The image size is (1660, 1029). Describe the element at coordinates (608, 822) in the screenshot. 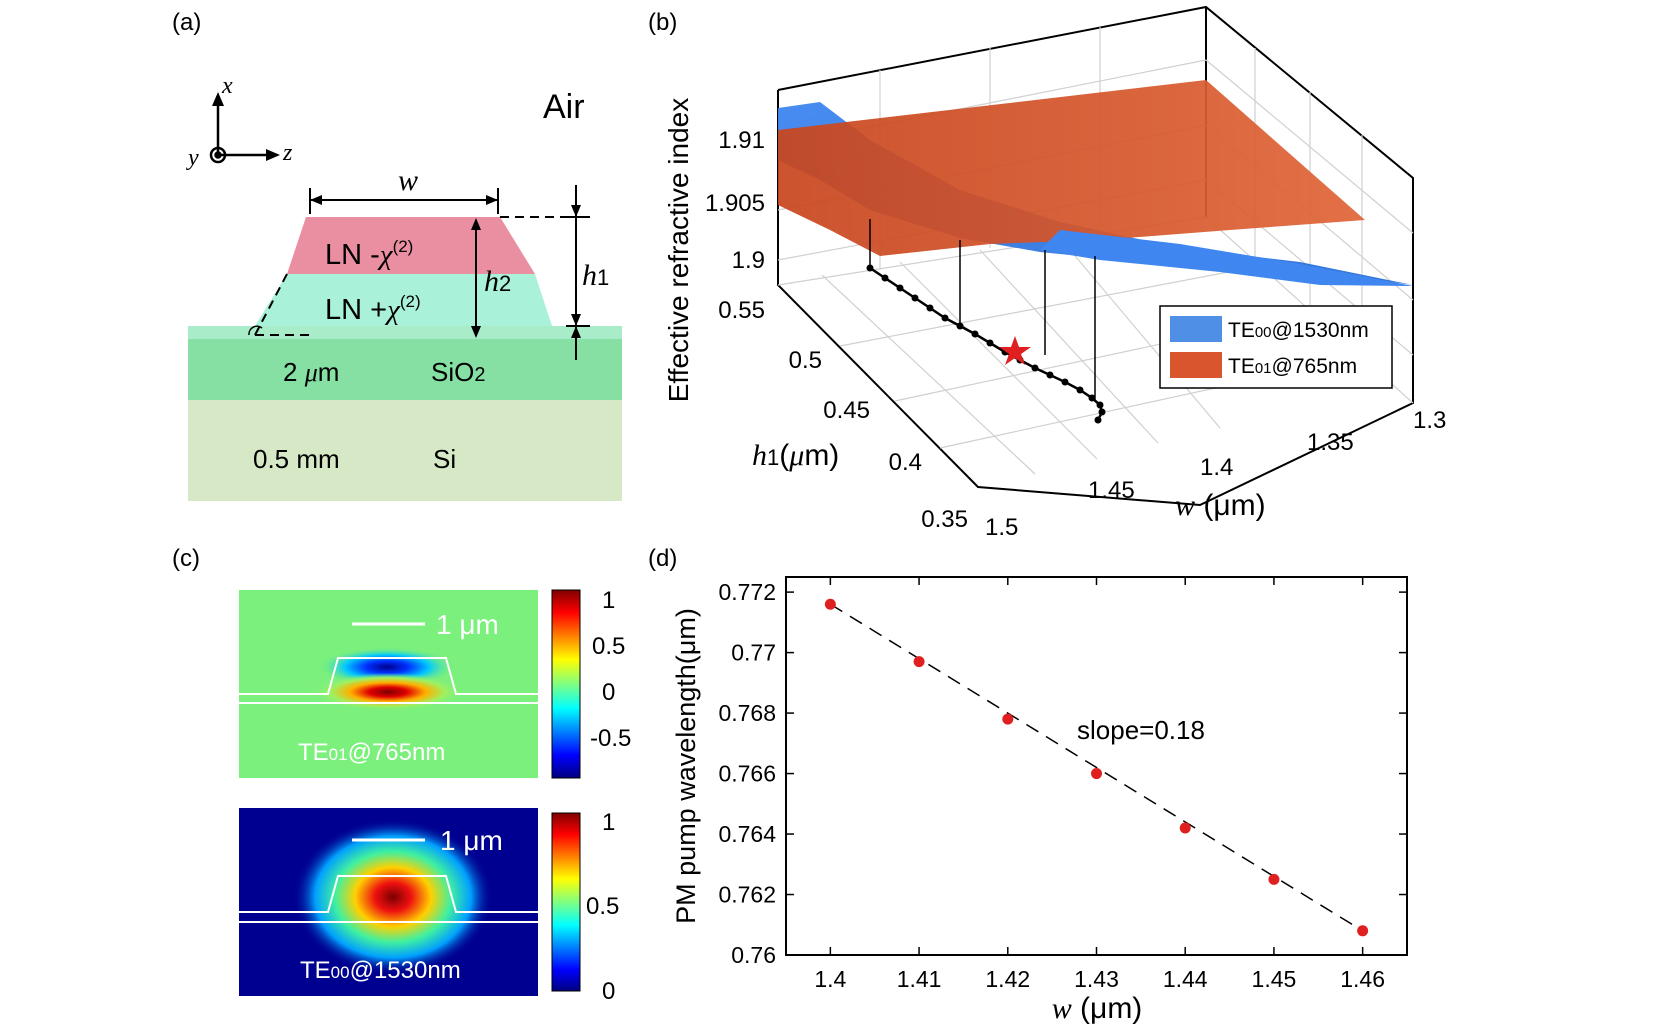

I see `te00-cbar-tick-1: 1` at that location.